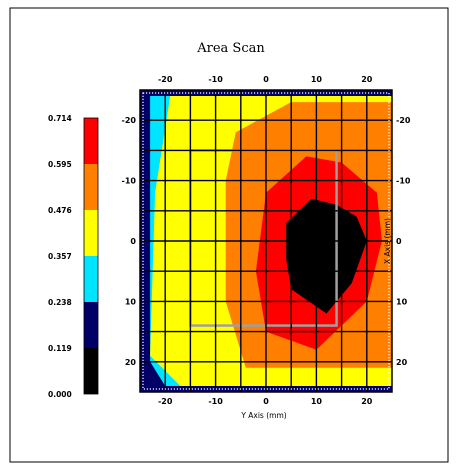 The height and width of the screenshot is (476, 462). I want to click on colorbar-level-label: 0.476, so click(60, 210).